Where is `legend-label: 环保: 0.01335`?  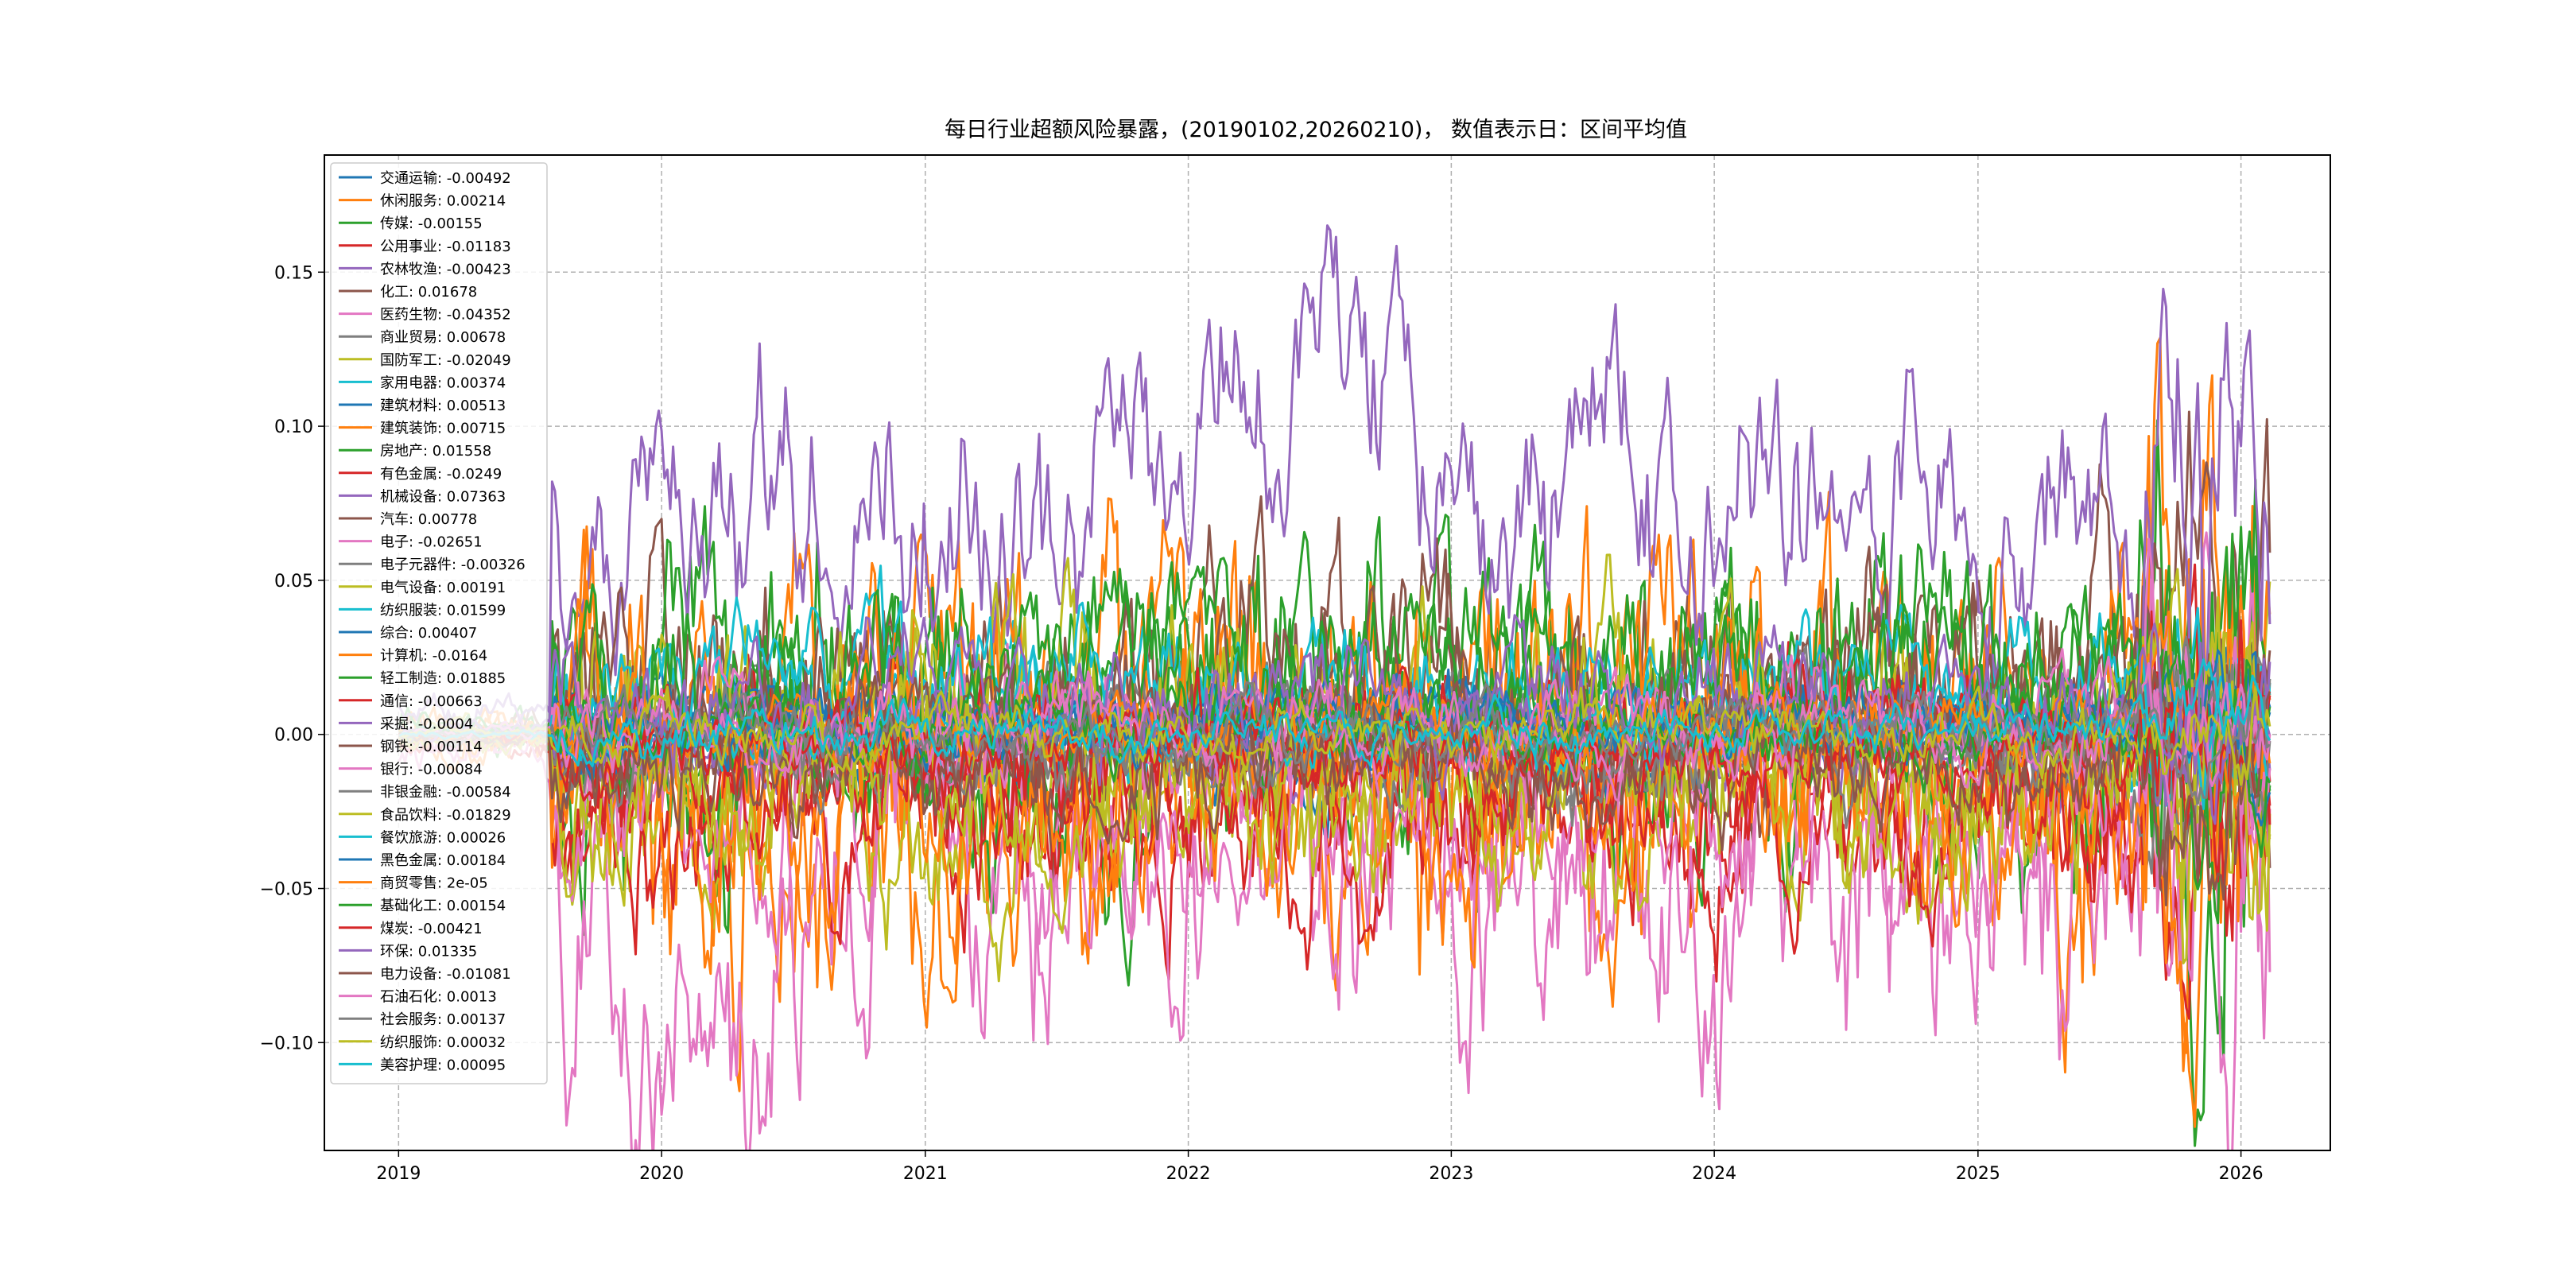 legend-label: 环保: 0.01335 is located at coordinates (428, 952).